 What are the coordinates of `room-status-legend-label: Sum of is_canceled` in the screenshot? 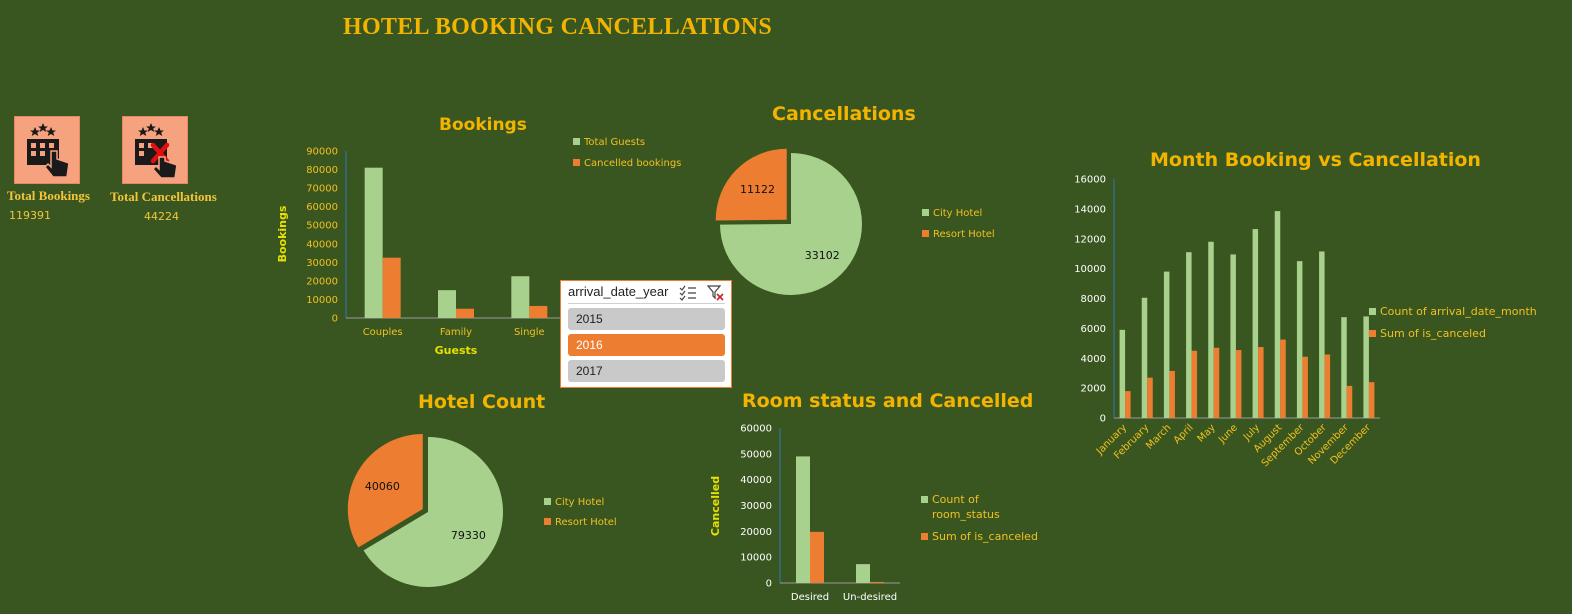 It's located at (985, 536).